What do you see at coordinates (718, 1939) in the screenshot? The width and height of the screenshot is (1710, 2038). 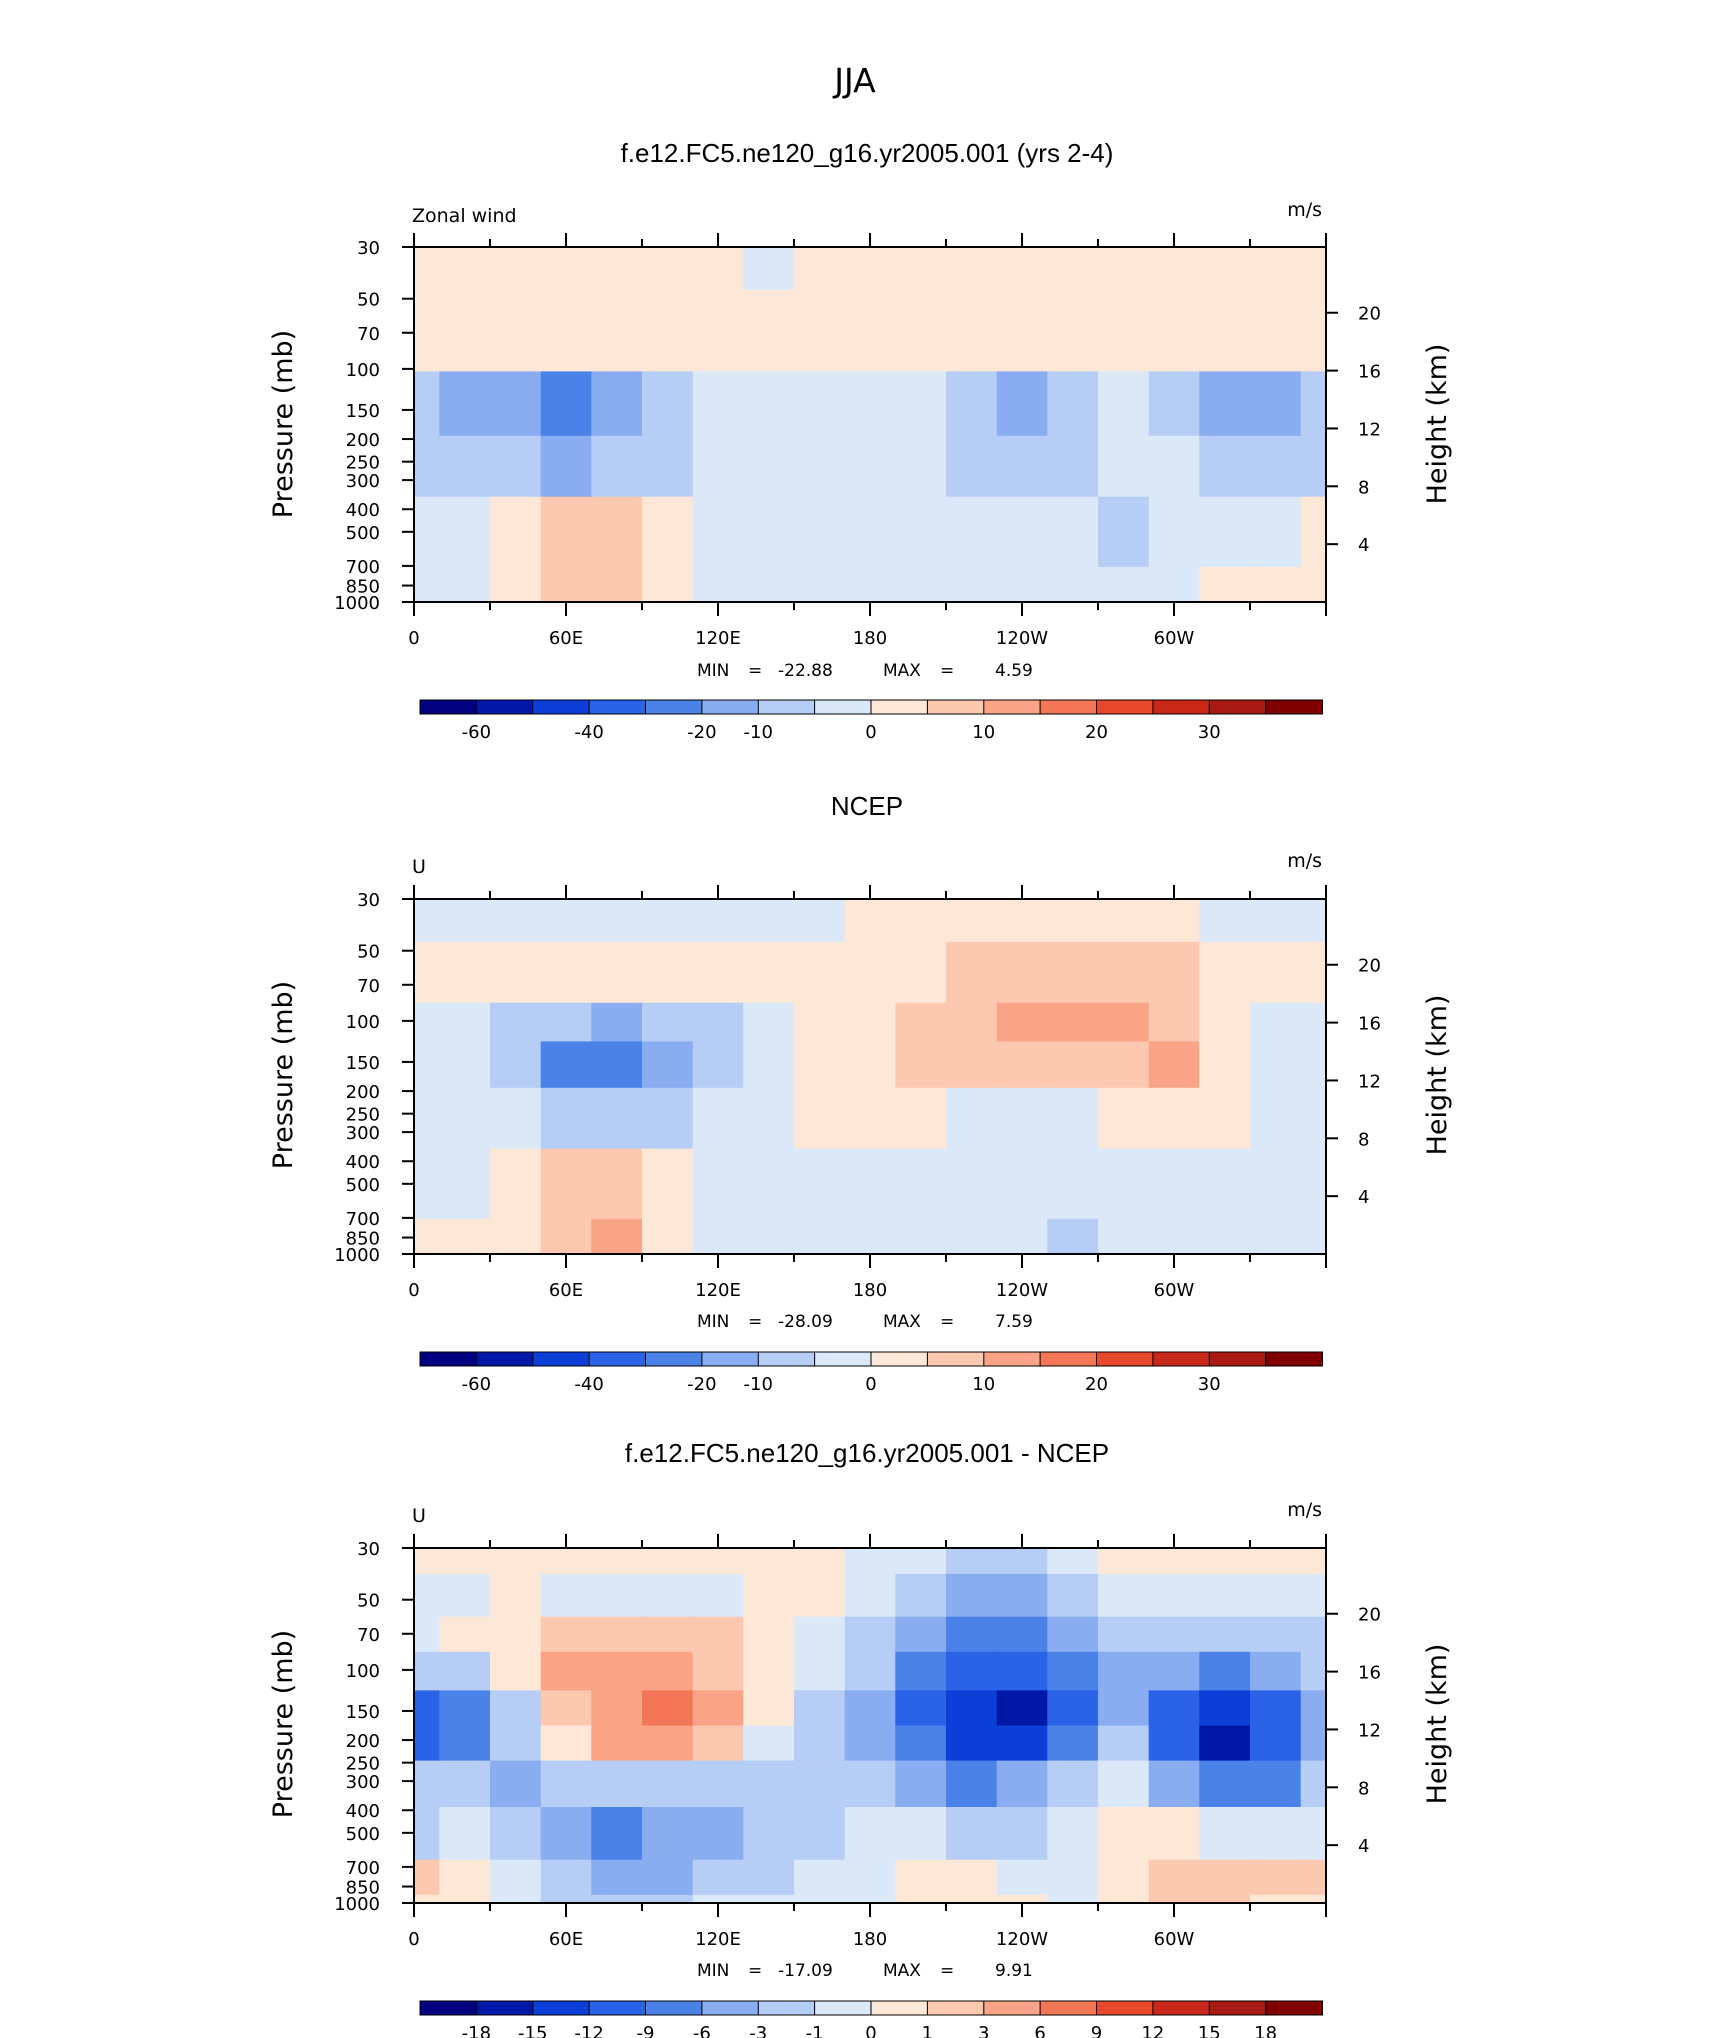 I see `x-tick-label: 120E` at bounding box center [718, 1939].